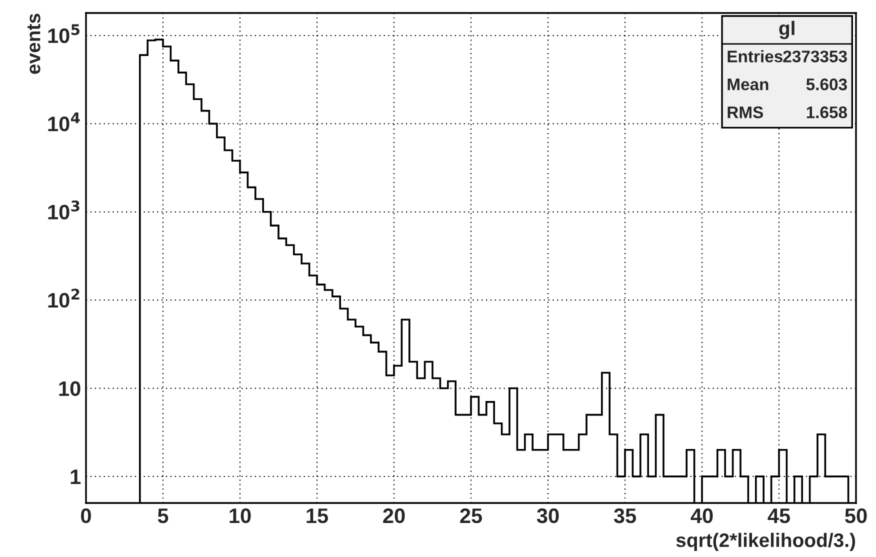  Describe the element at coordinates (64, 34) in the screenshot. I see `y-tick-label: 10$^{5}$` at that location.